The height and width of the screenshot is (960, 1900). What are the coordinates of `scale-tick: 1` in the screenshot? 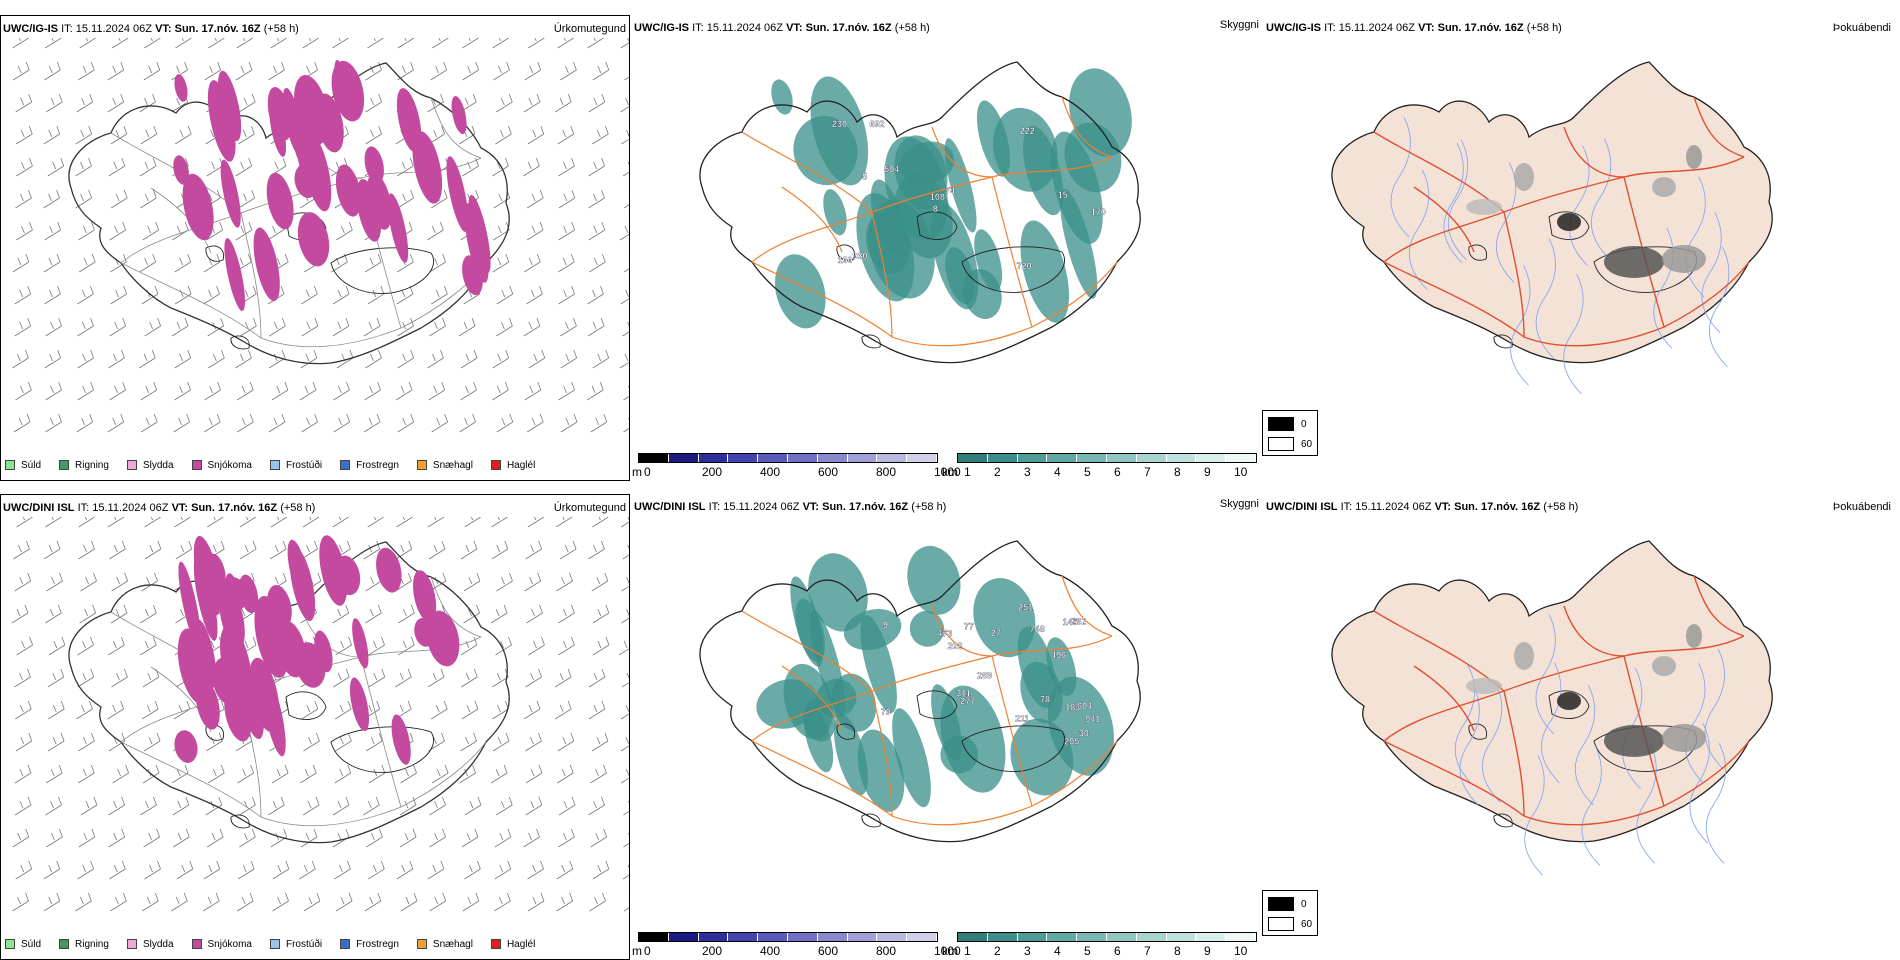 It's located at (967, 951).